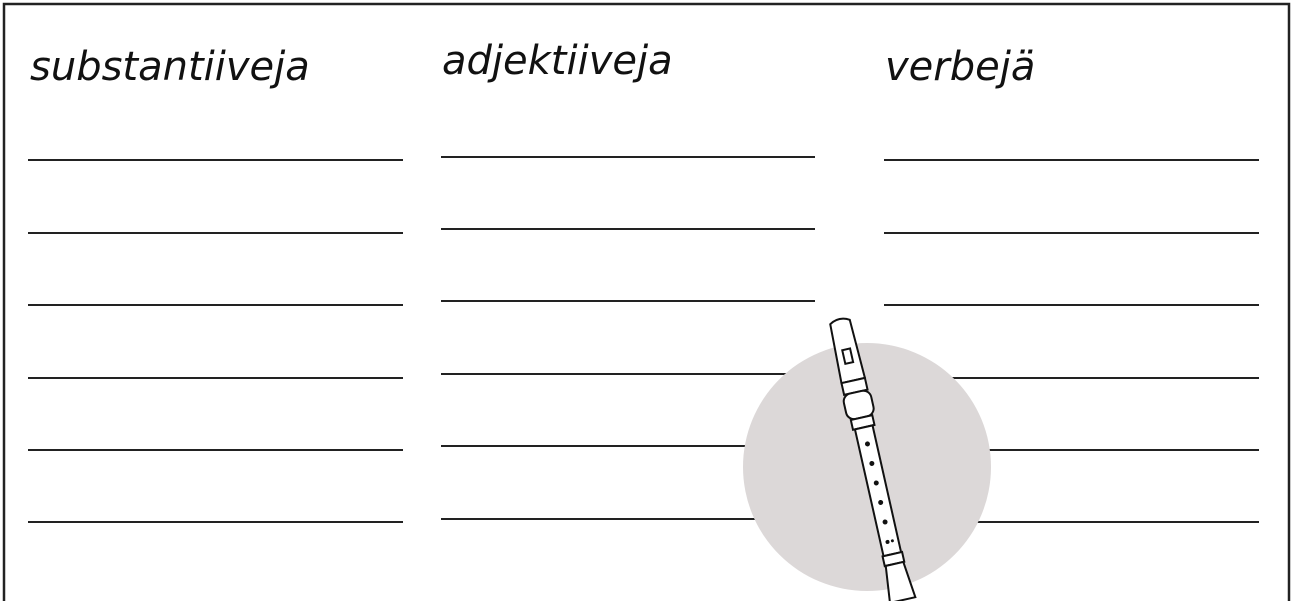 The width and height of the screenshot is (1293, 601). I want to click on column-title: adjektiiveja, so click(557, 61).